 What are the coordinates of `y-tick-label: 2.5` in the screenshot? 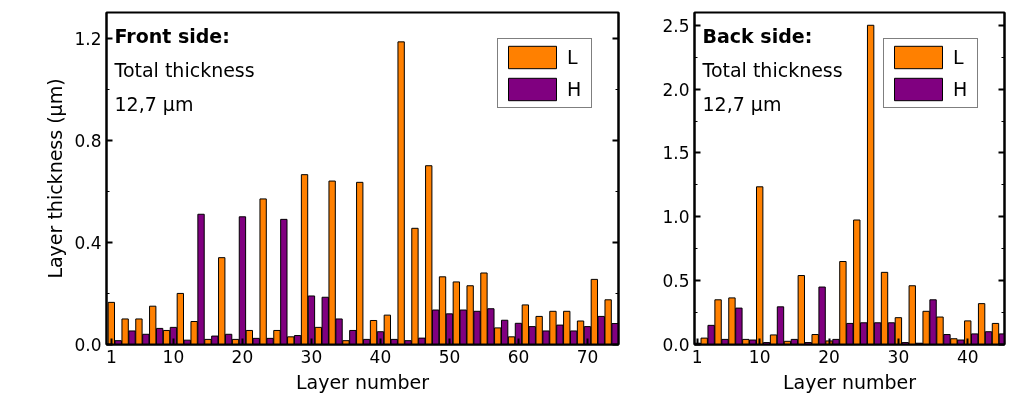 It's located at (676, 25).